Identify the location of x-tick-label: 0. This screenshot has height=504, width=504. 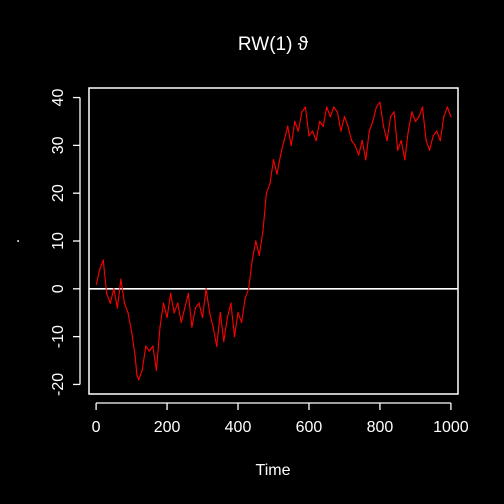
(96, 427).